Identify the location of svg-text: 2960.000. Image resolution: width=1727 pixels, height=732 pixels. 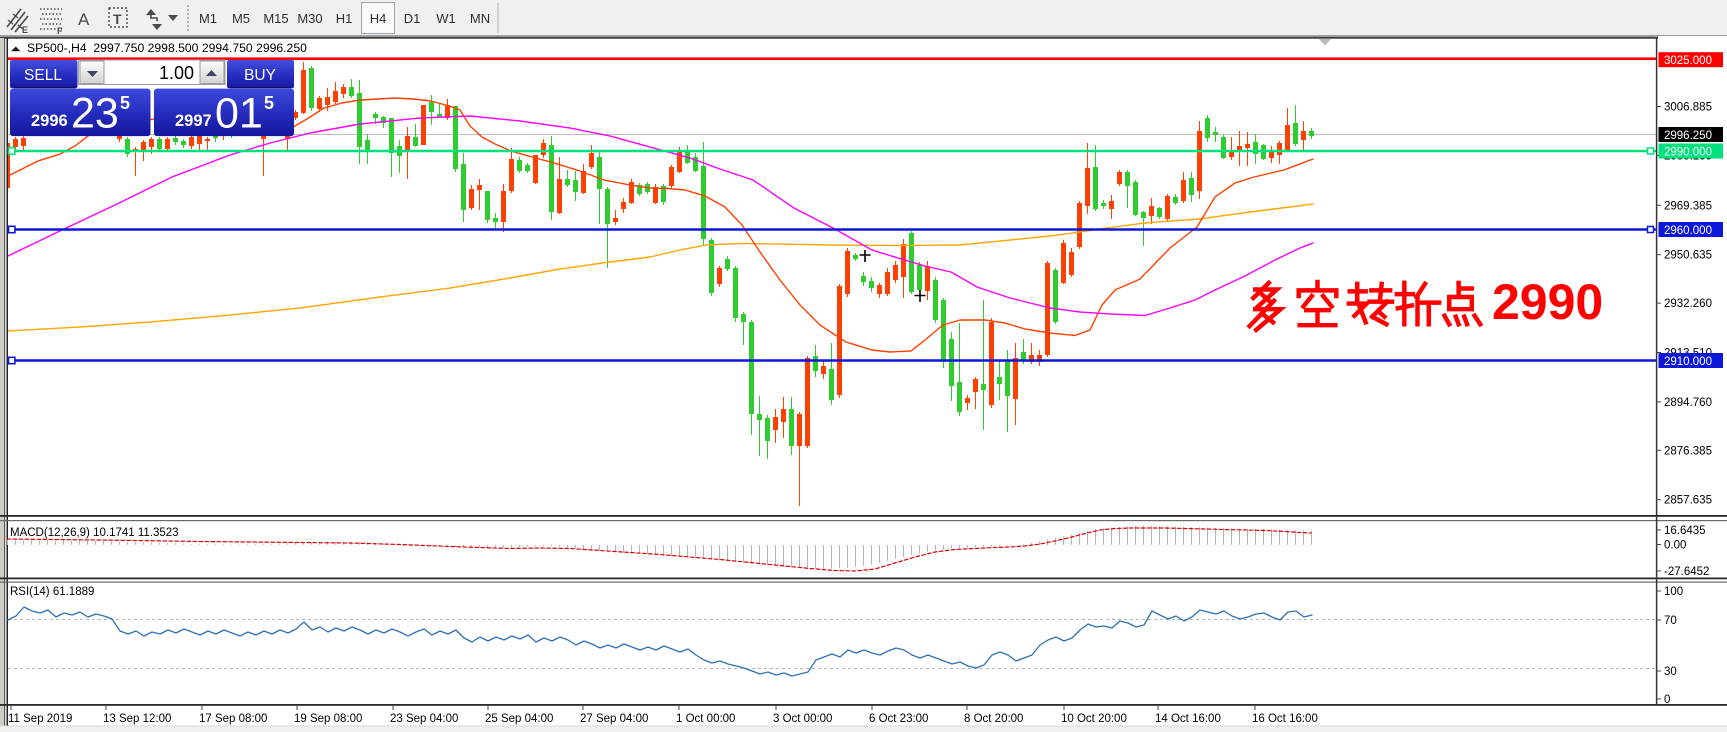
(1688, 231).